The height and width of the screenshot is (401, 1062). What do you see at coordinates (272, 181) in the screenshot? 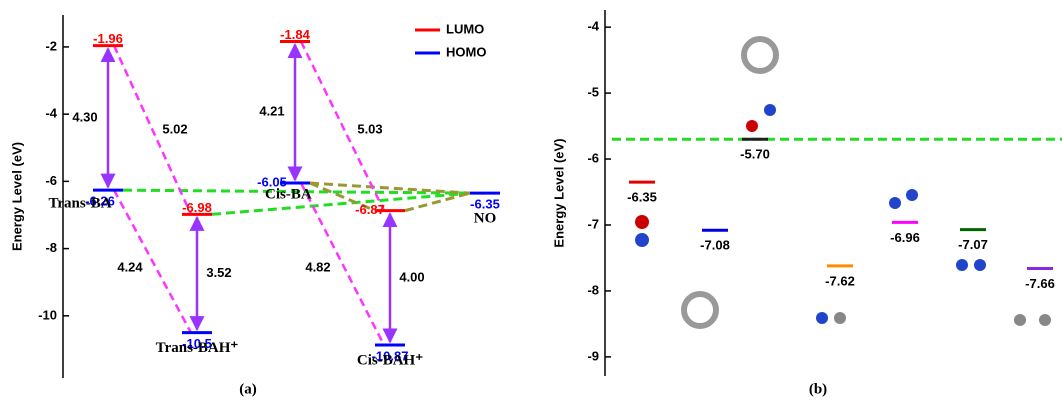
I see `level-label: -6.05` at bounding box center [272, 181].